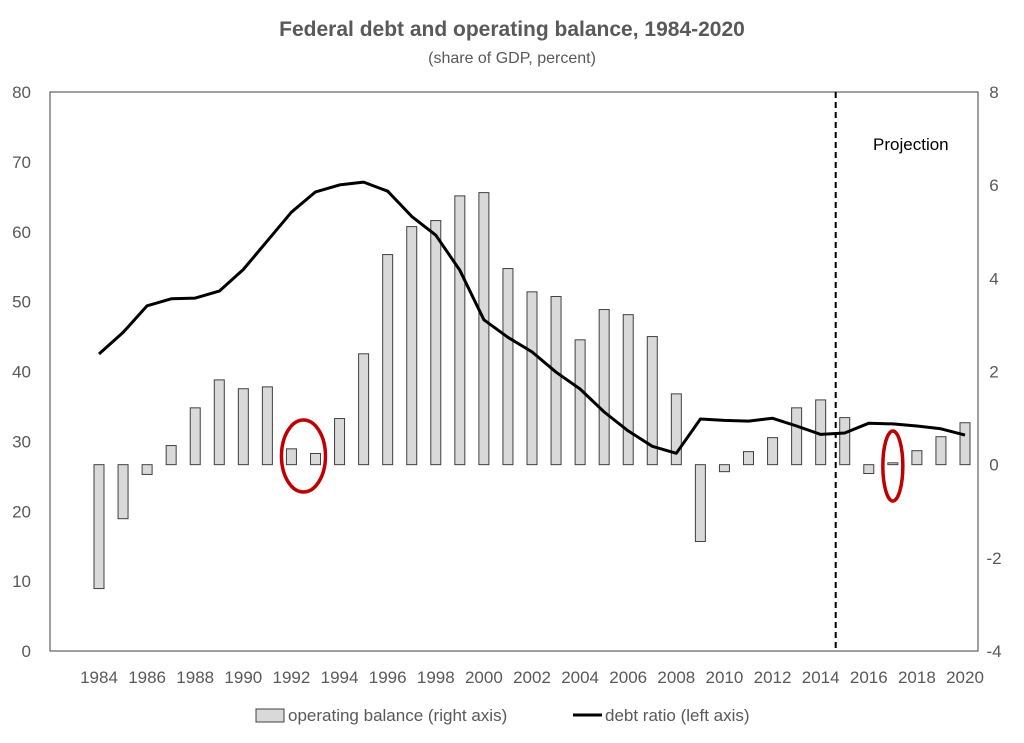  Describe the element at coordinates (436, 343) in the screenshot. I see `bar-1998` at that location.